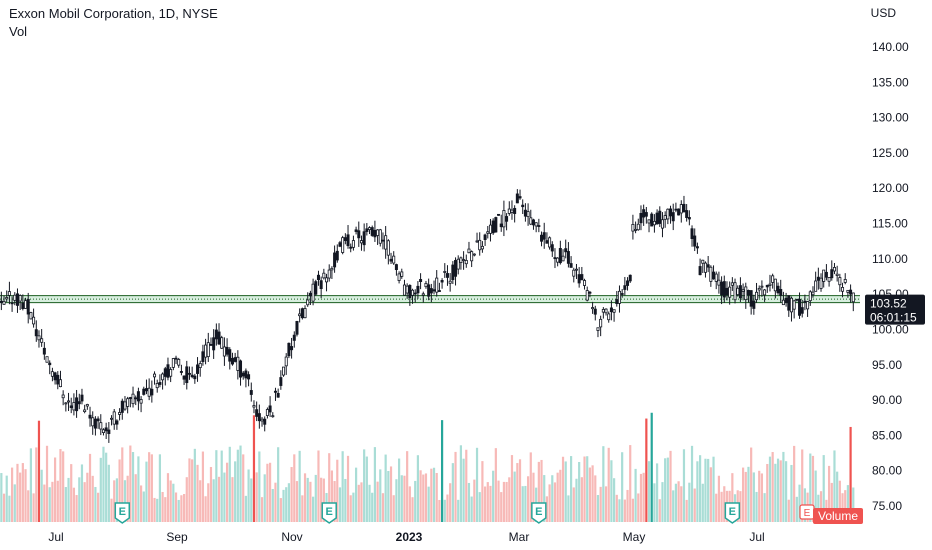 Image resolution: width=932 pixels, height=550 pixels. What do you see at coordinates (122, 512) in the screenshot?
I see `earnings-badge-label: E` at bounding box center [122, 512].